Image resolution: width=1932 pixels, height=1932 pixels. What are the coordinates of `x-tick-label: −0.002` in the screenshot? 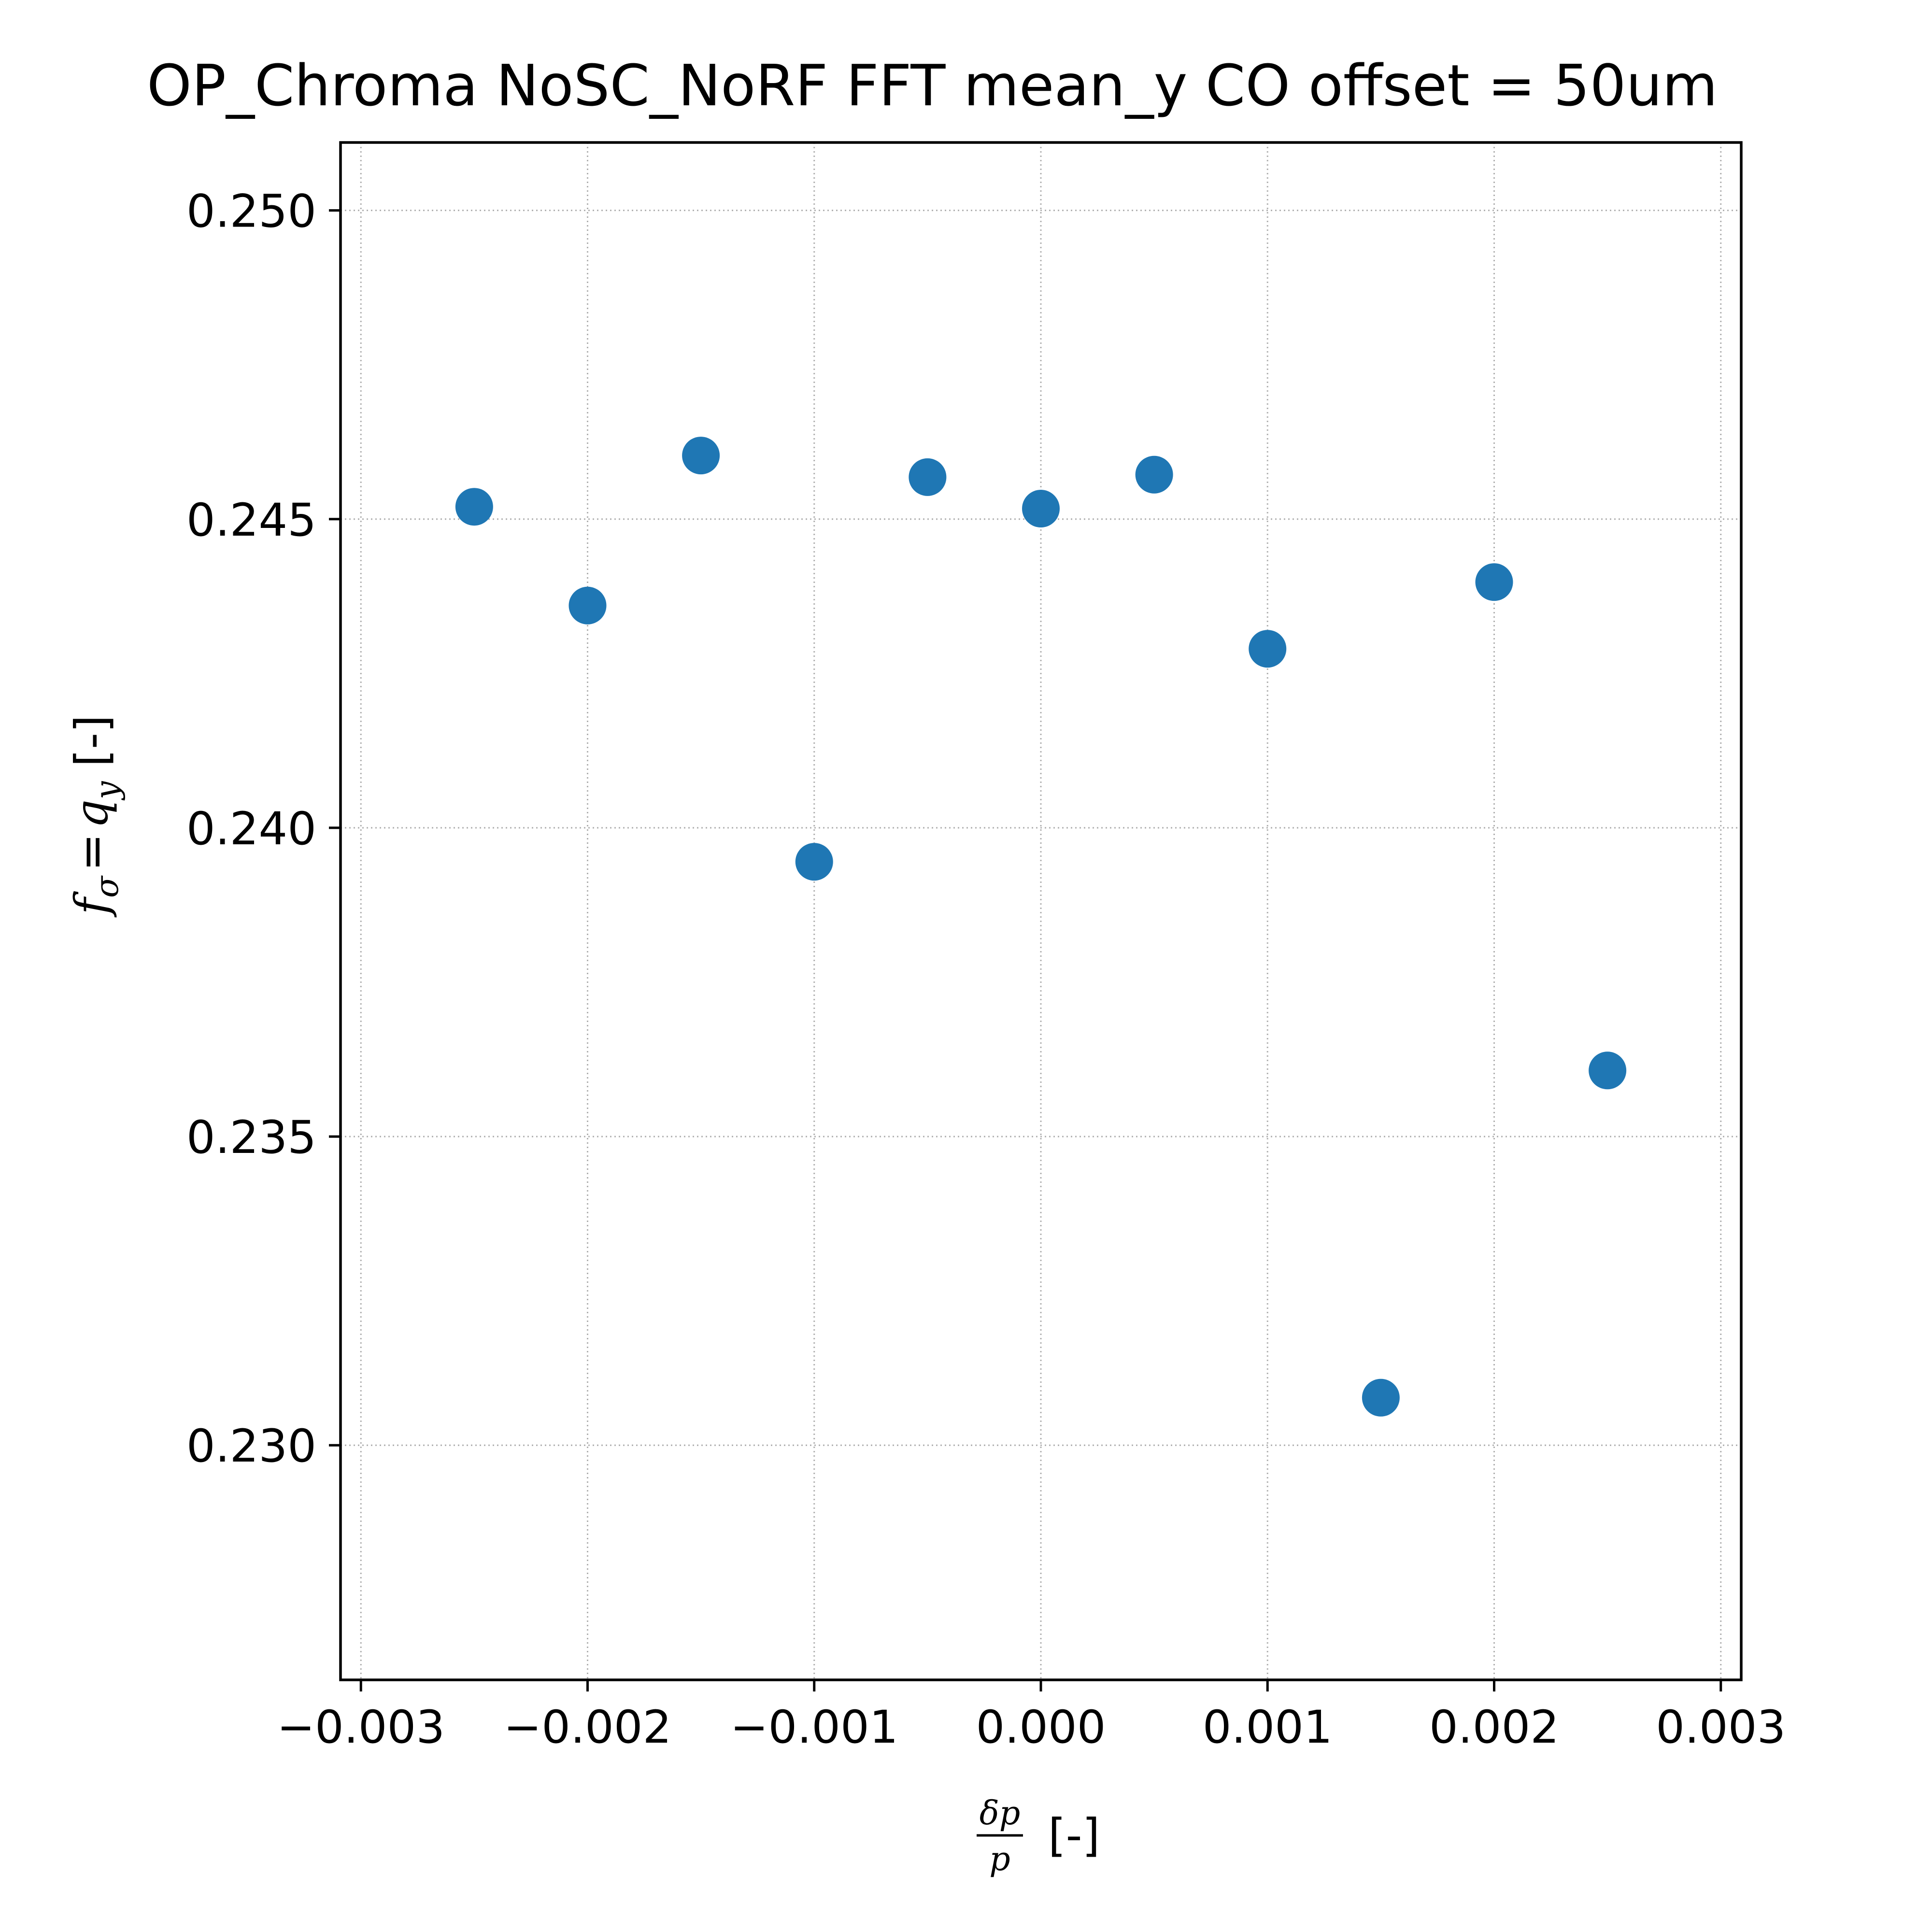 It's located at (588, 1727).